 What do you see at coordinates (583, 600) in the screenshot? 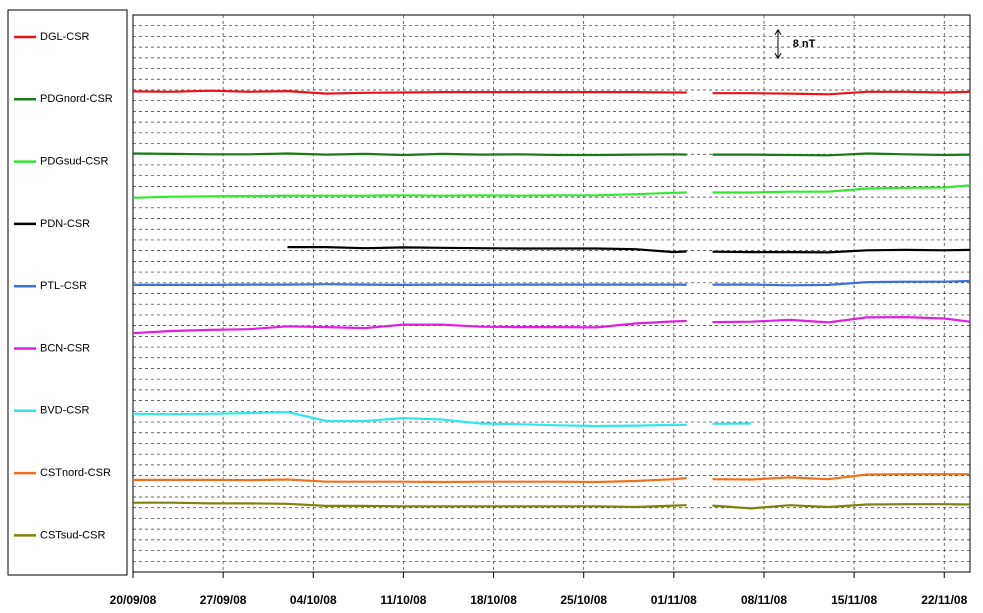
I see `x-tick-label: 25/10/08` at bounding box center [583, 600].